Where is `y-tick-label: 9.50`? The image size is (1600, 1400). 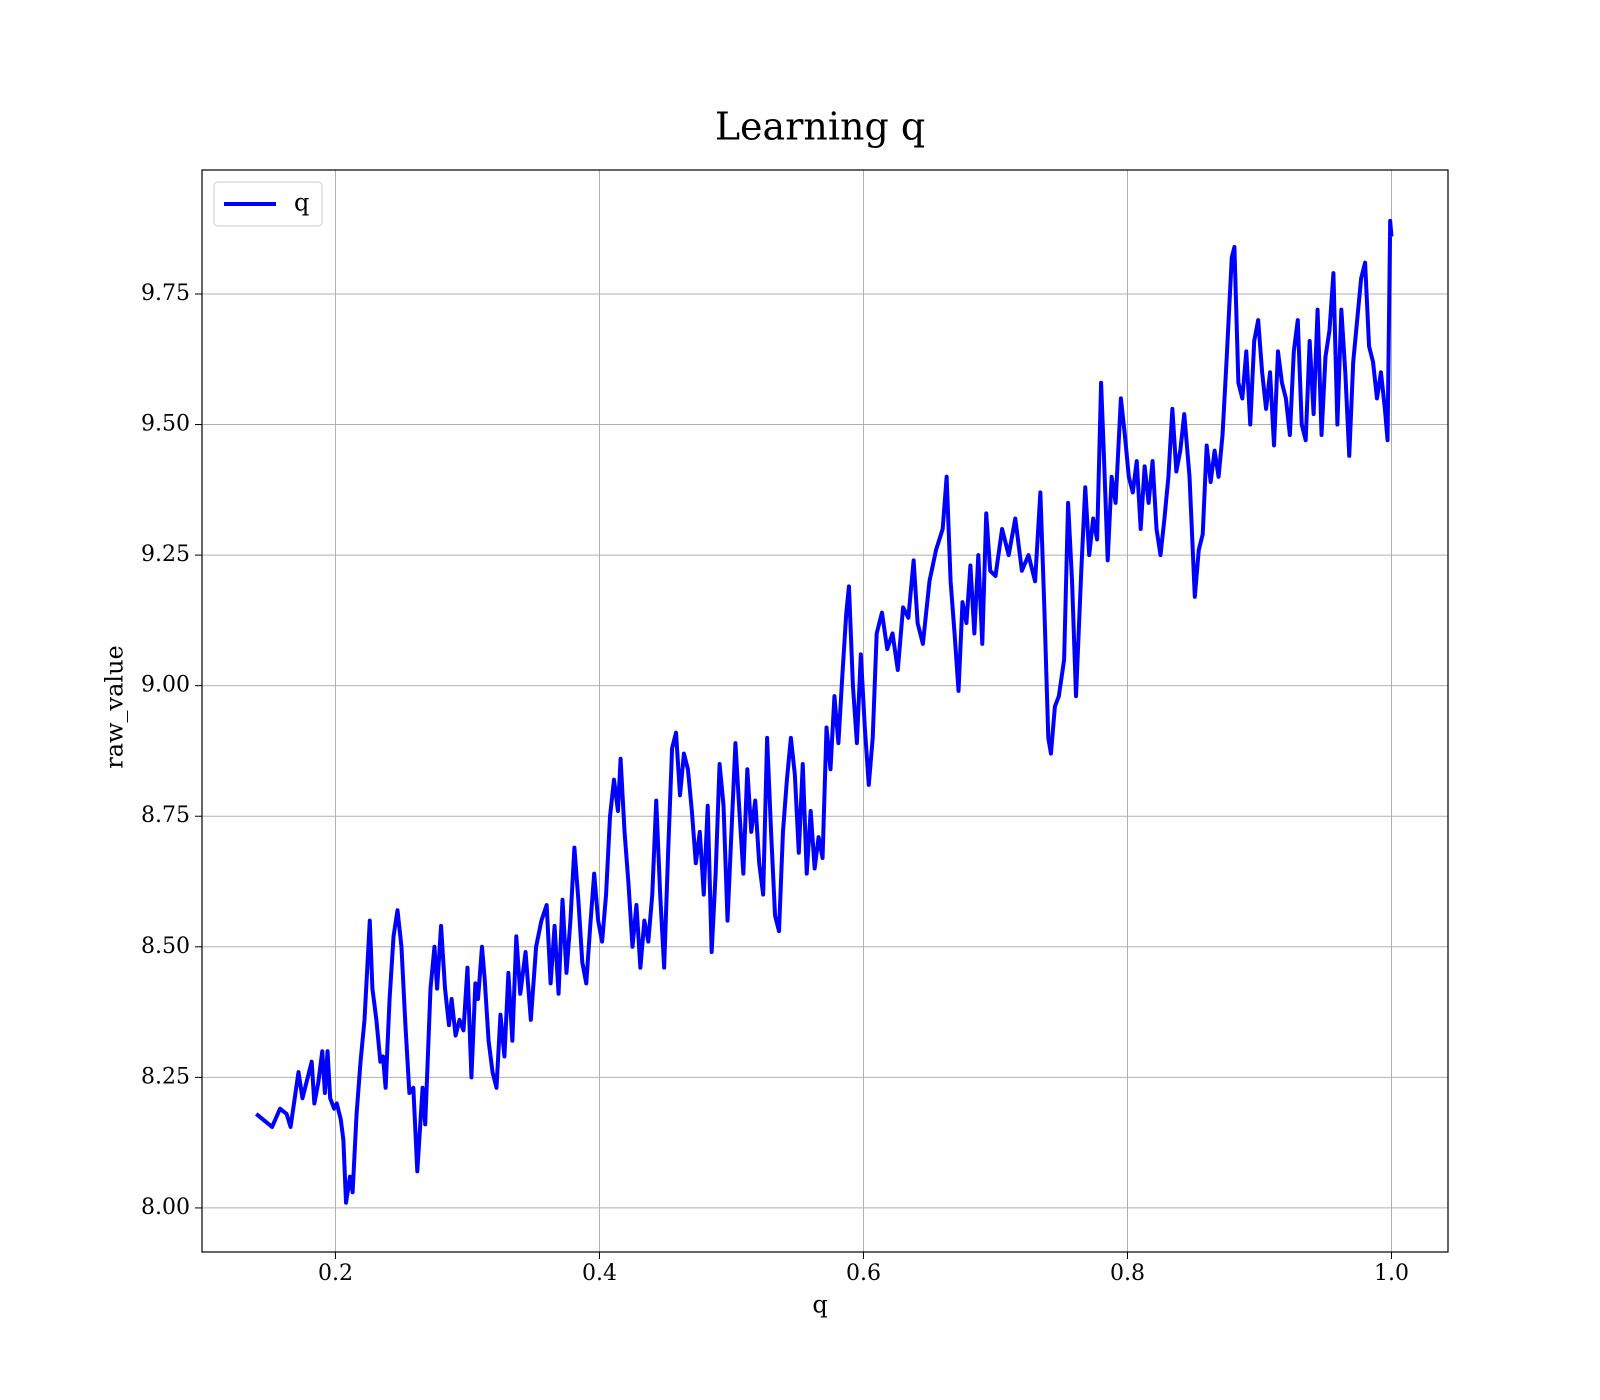 y-tick-label: 9.50 is located at coordinates (165, 424).